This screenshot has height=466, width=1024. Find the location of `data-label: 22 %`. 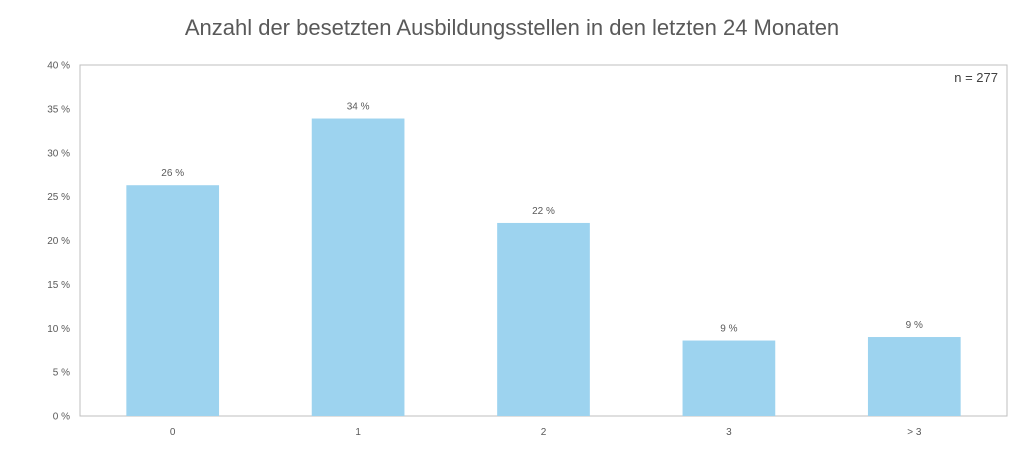

data-label: 22 % is located at coordinates (543, 211).